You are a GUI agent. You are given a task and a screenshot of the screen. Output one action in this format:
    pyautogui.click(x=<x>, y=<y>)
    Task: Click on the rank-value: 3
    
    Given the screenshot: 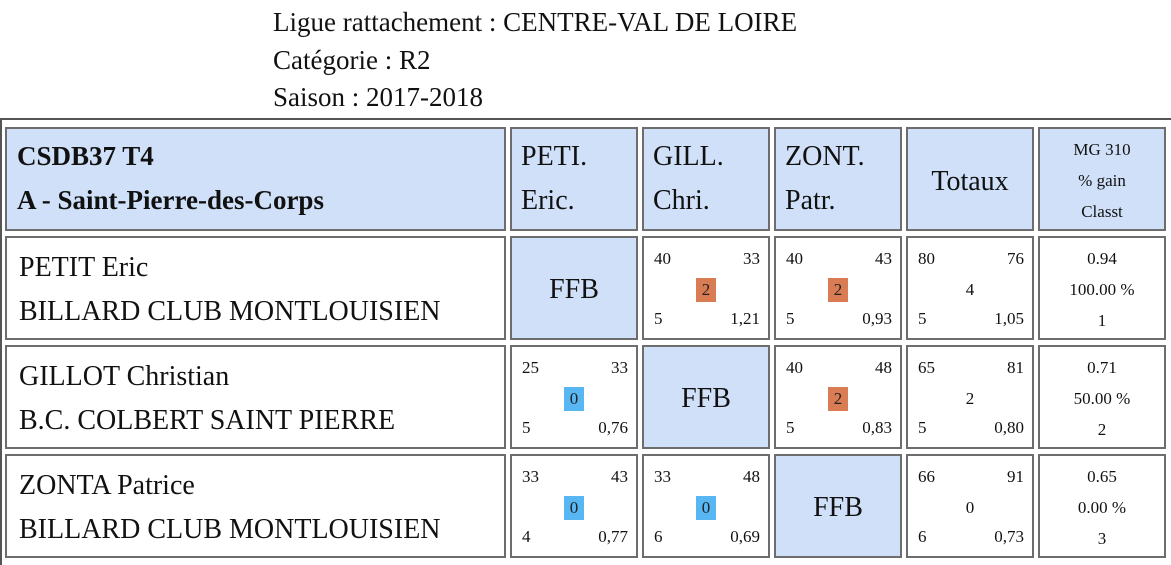 What is the action you would take?
    pyautogui.click(x=1102, y=538)
    